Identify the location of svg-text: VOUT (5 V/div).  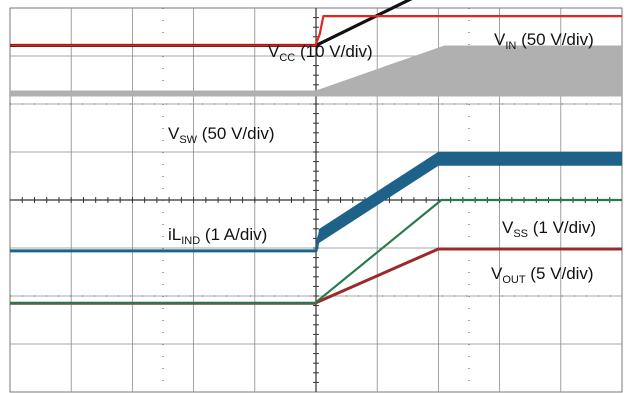
(542, 275).